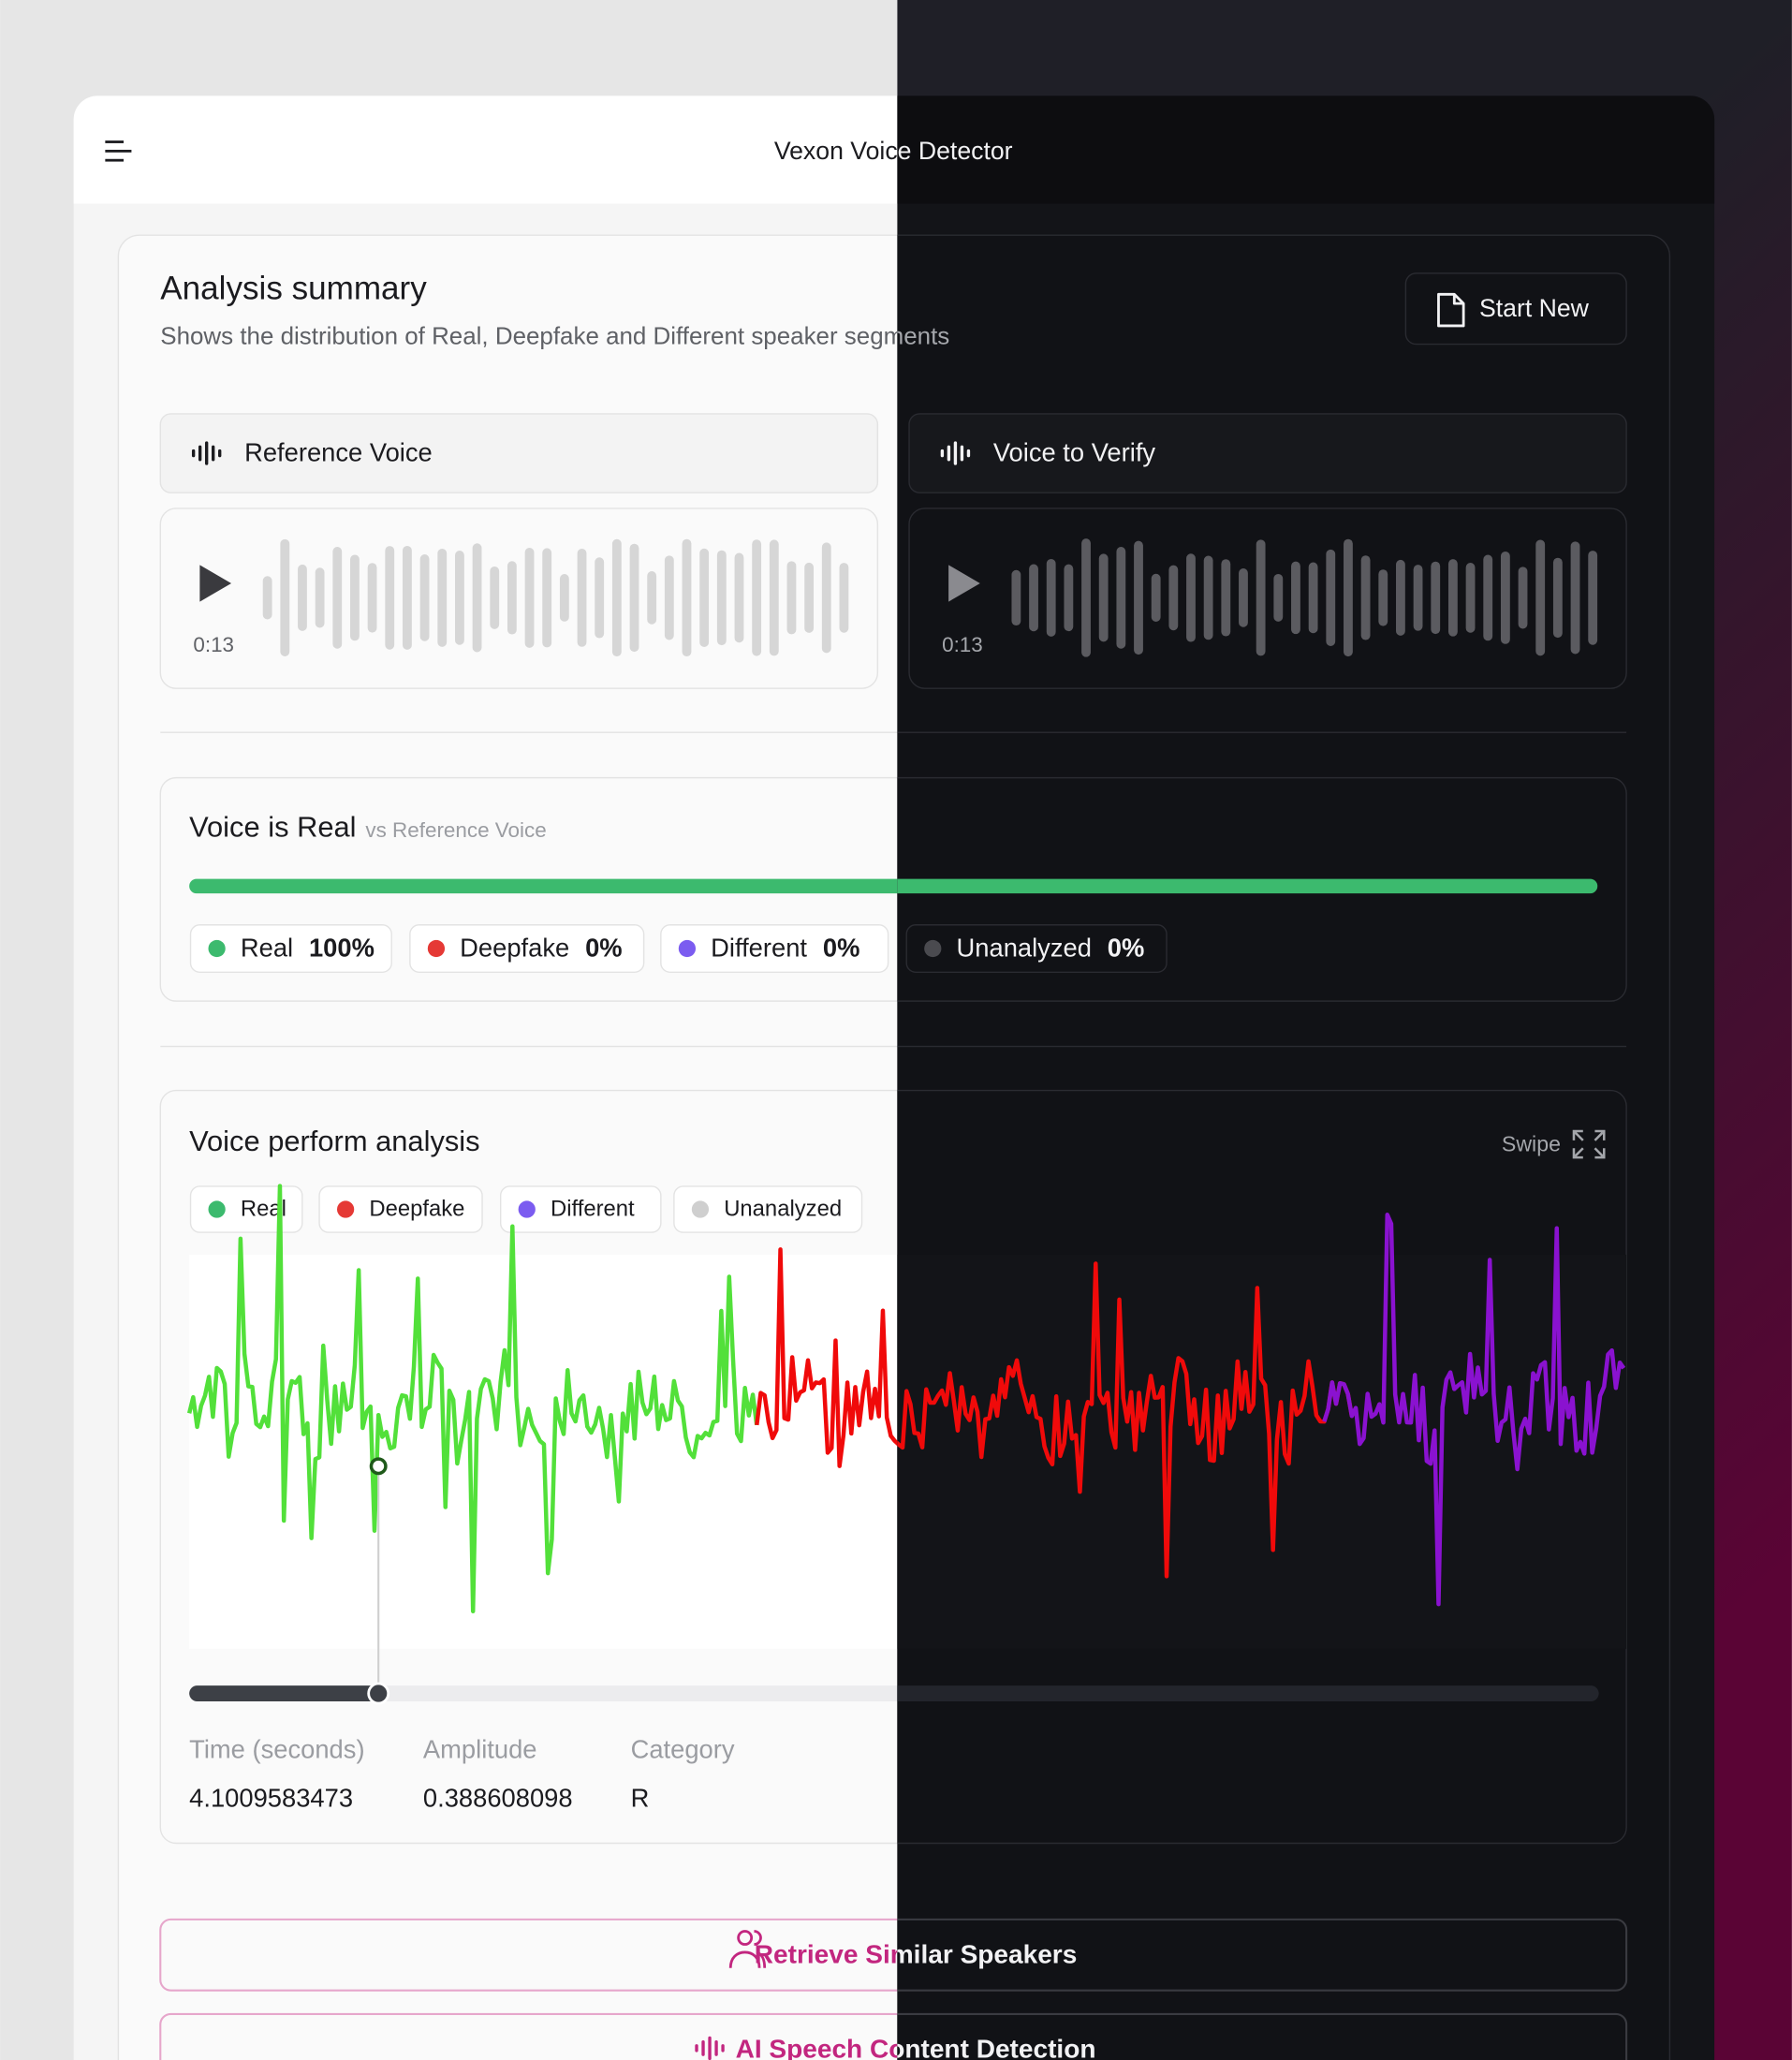  I want to click on readout-label: Category, so click(683, 1748).